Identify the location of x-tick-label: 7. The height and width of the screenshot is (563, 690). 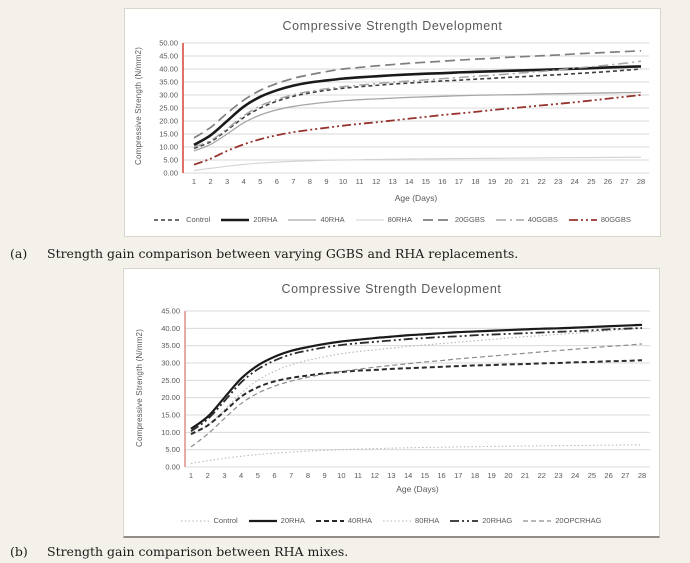
(291, 475).